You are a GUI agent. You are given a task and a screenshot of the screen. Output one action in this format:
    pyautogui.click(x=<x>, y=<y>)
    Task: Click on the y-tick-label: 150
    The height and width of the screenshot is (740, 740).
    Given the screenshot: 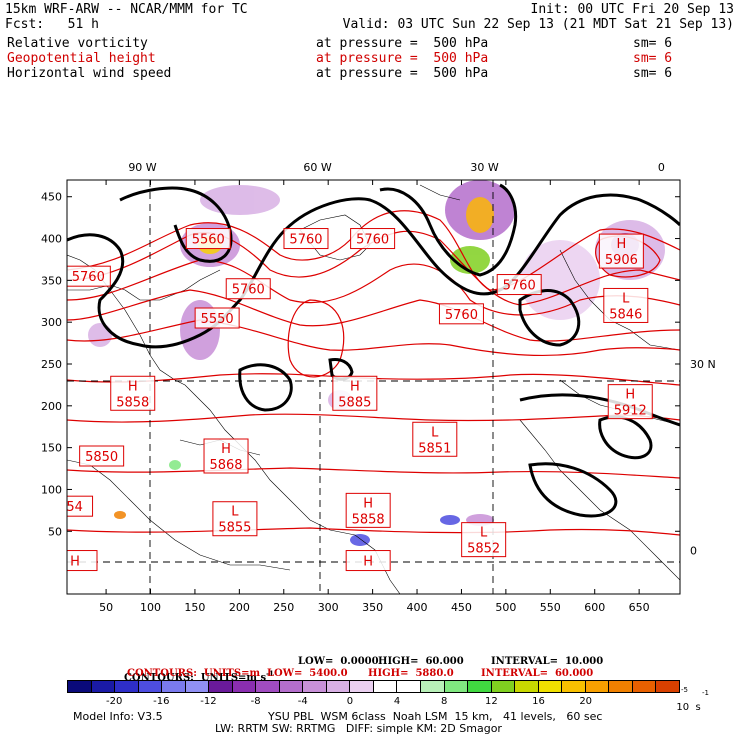 What is the action you would take?
    pyautogui.click(x=51, y=448)
    